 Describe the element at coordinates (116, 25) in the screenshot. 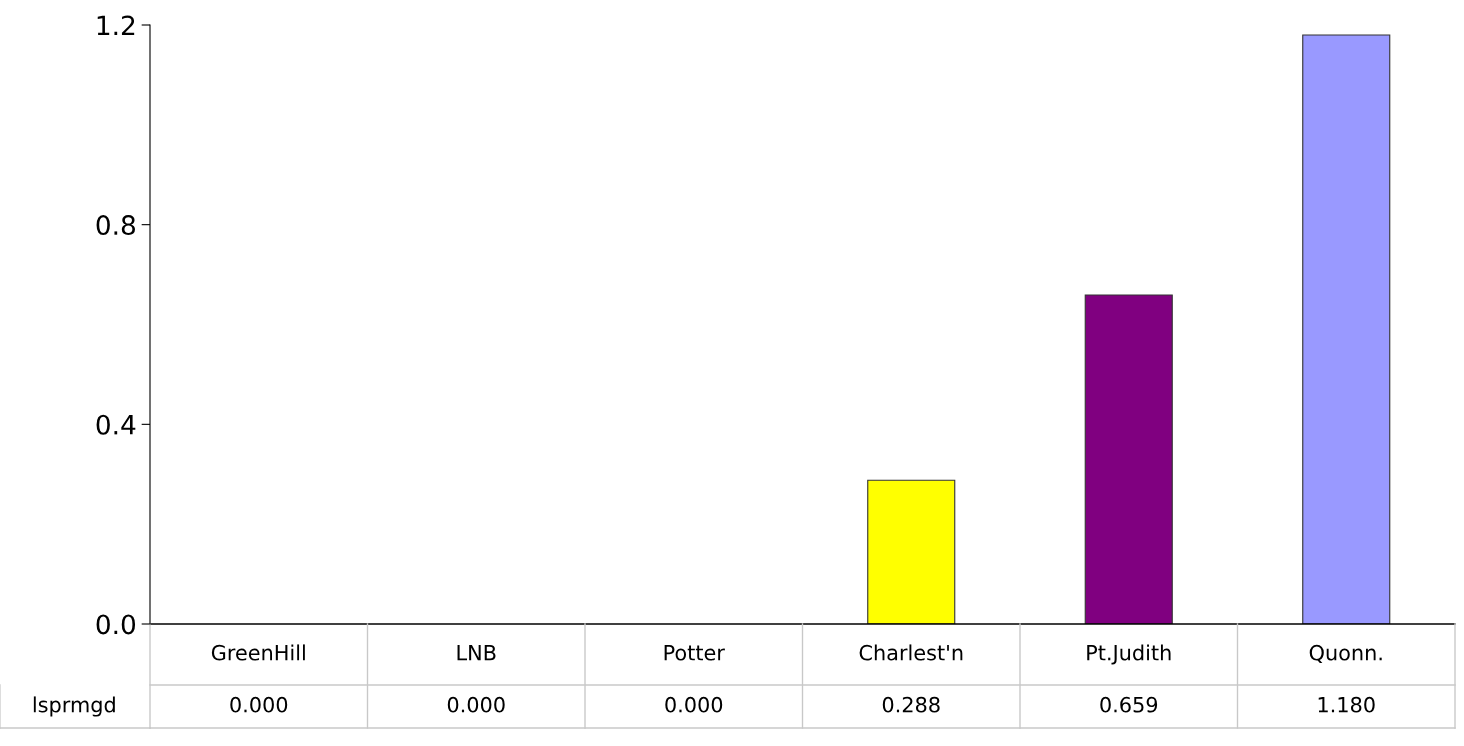

I see `y-tick-label: 1.2` at that location.